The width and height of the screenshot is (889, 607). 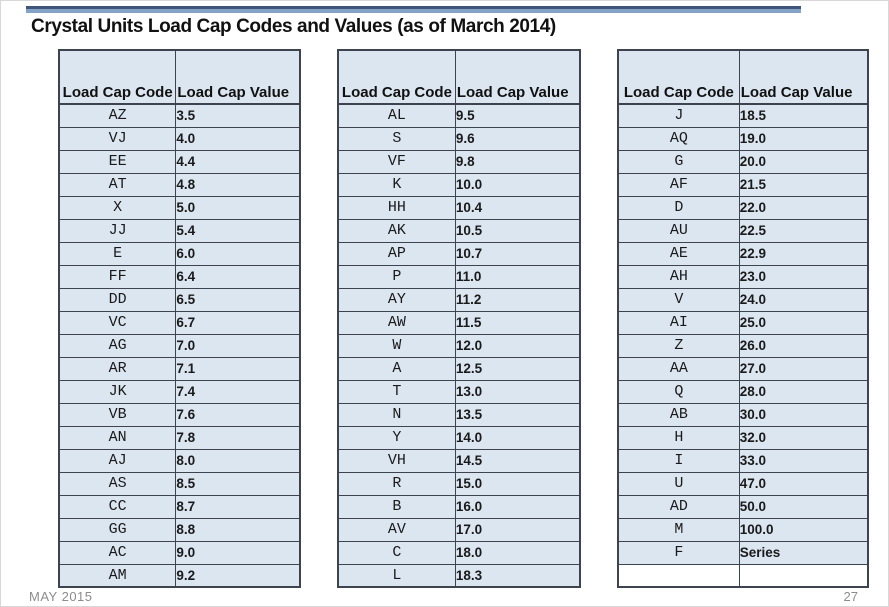 What do you see at coordinates (803, 207) in the screenshot?
I see `load-cap-value-cell: 22.0` at bounding box center [803, 207].